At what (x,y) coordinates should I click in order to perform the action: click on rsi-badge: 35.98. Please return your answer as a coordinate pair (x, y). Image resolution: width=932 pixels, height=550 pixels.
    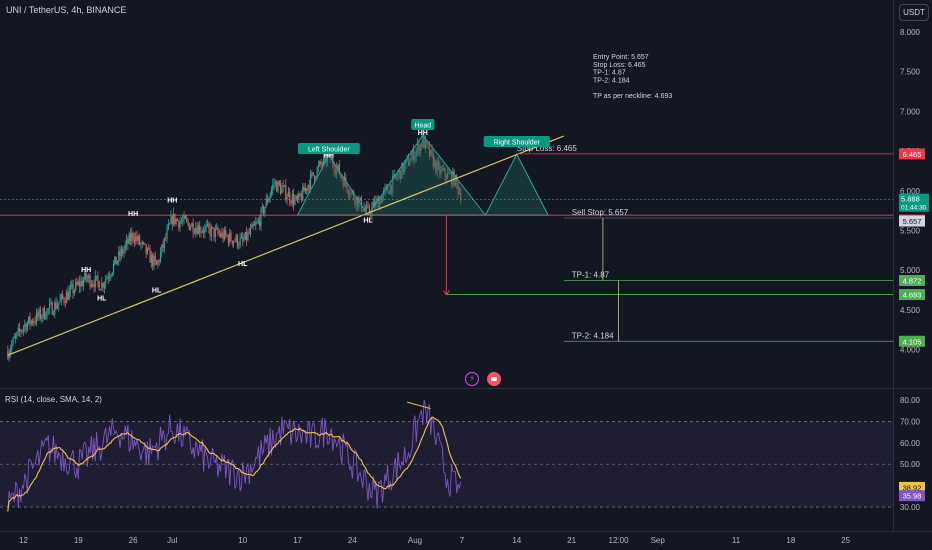
    Looking at the image, I should click on (912, 496).